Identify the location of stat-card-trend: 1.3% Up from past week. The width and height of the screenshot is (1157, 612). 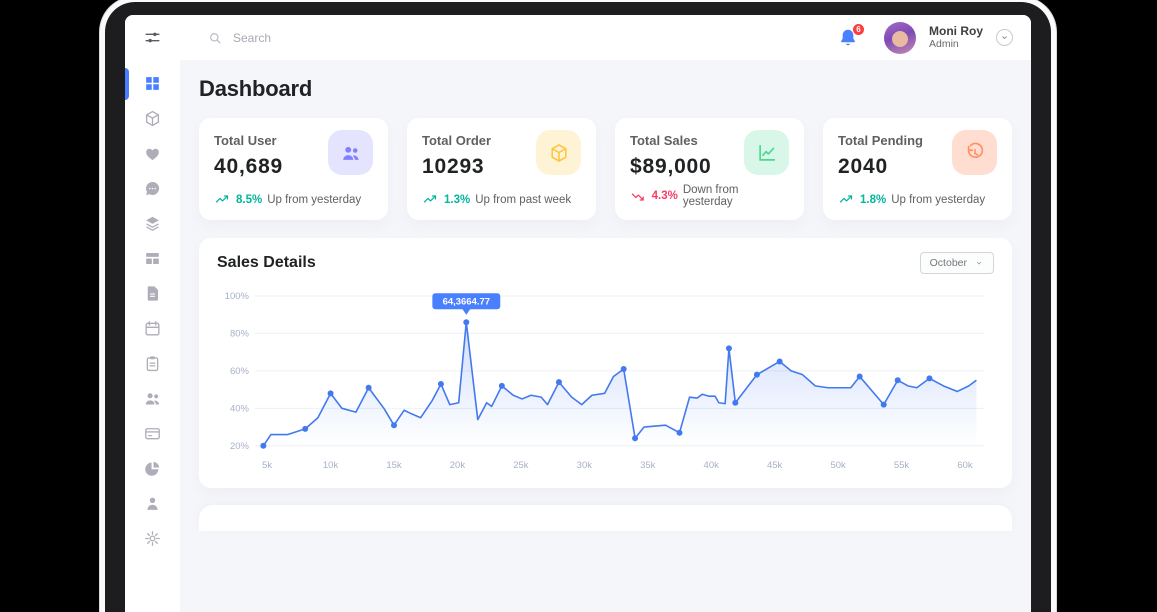
(501, 199).